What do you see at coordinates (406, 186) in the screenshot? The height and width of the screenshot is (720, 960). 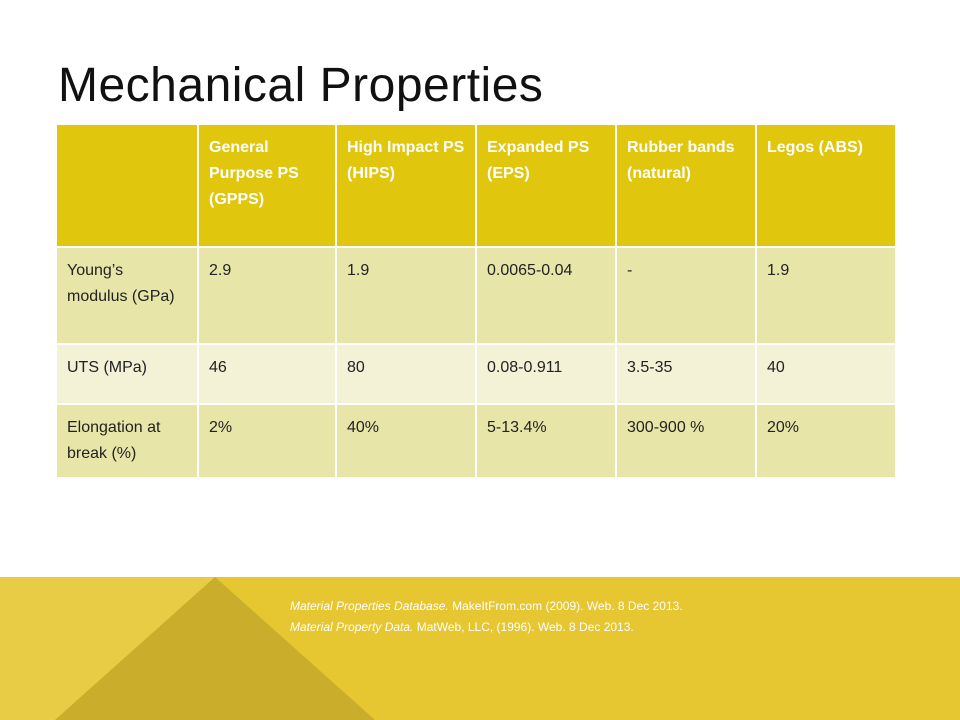 I see `column-header: High Impact PS (HIPS)` at bounding box center [406, 186].